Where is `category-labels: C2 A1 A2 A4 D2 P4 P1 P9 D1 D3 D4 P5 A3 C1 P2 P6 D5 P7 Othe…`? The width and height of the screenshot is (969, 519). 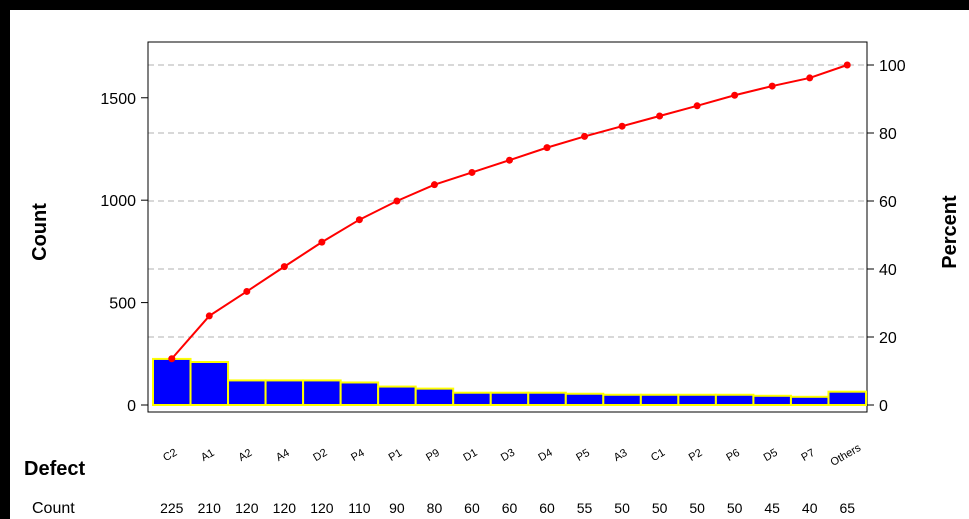
category-labels: C2 A1 A2 A4 D2 P4 P1 P9 D1 D3 D4 P5 A3 C1 P2 P6 D5 P7 Othe… is located at coordinates (512, 455).